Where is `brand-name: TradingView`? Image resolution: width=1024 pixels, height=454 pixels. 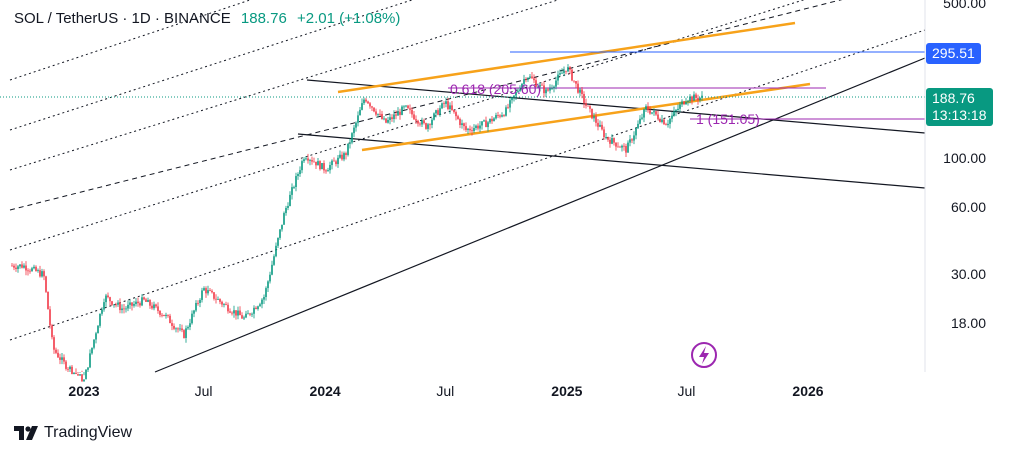 brand-name: TradingView is located at coordinates (88, 432).